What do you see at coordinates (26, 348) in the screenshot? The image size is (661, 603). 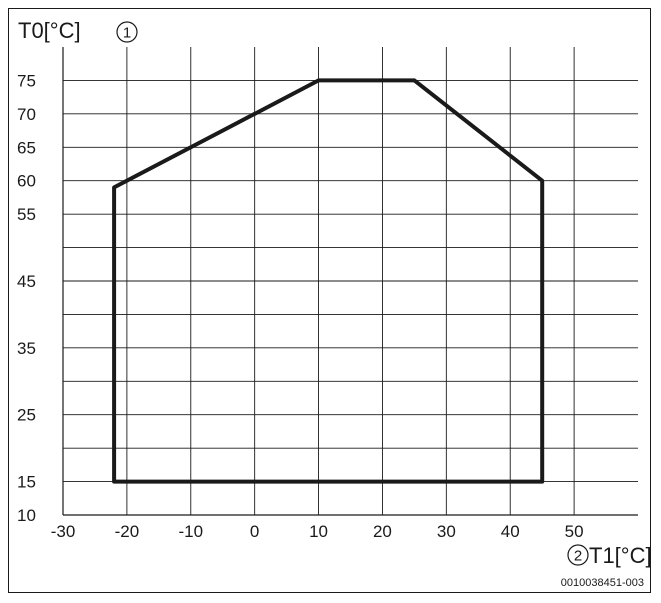 I see `y-tick-label-35: 35` at bounding box center [26, 348].